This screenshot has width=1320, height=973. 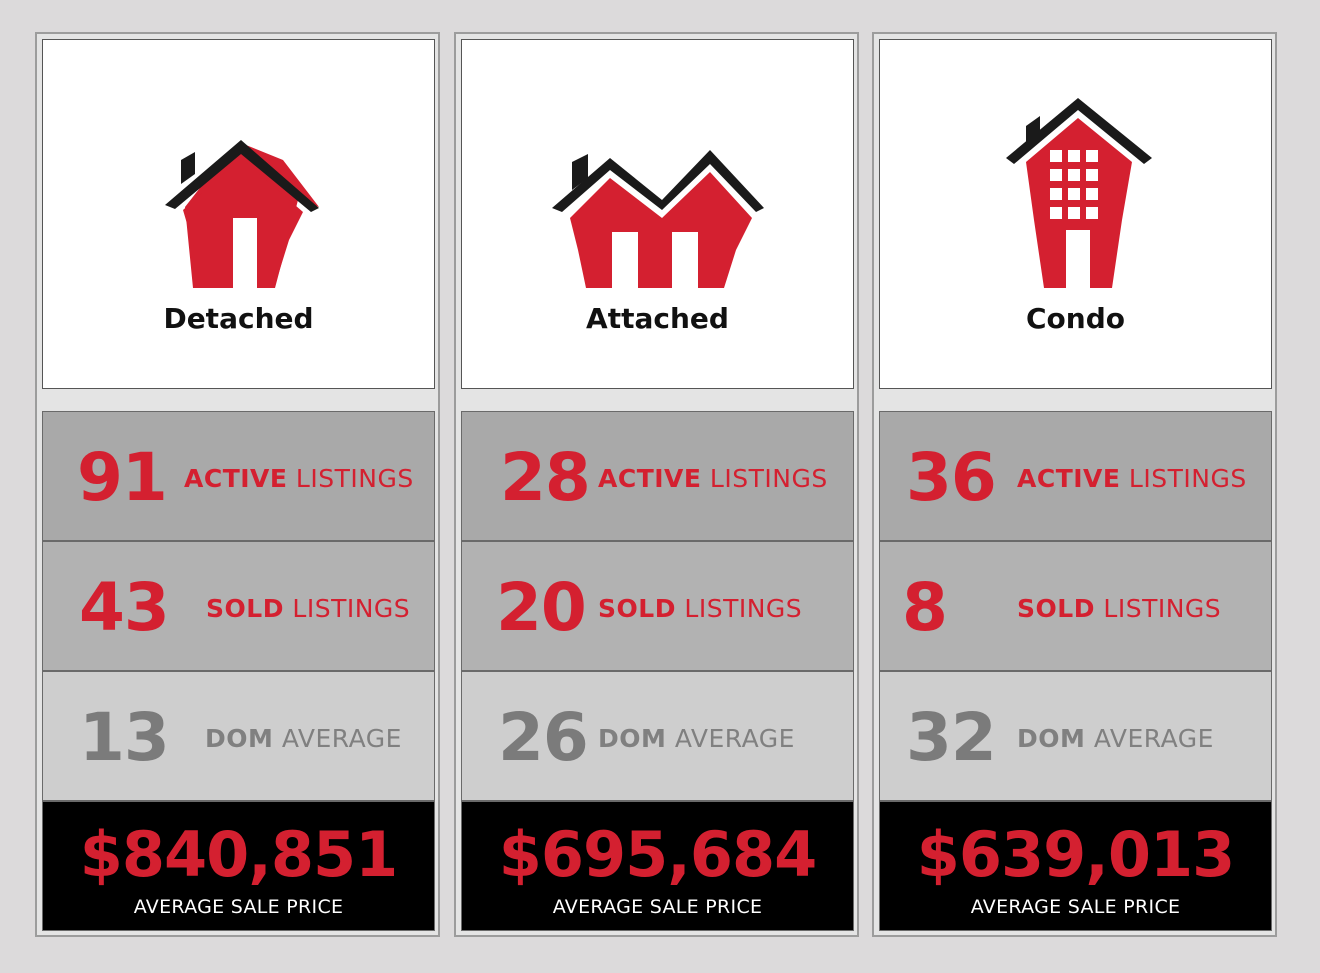 I want to click on dom-average-row: 26 DOM AVERAGE, so click(x=657, y=736).